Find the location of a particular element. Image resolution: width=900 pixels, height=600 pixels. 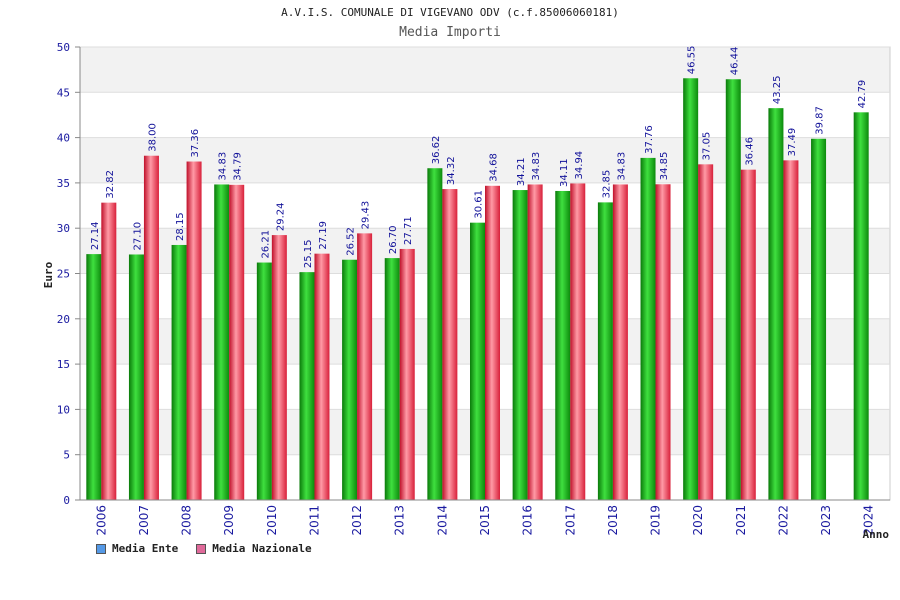

legend-item-media-ente: Media Ente is located at coordinates (137, 548).